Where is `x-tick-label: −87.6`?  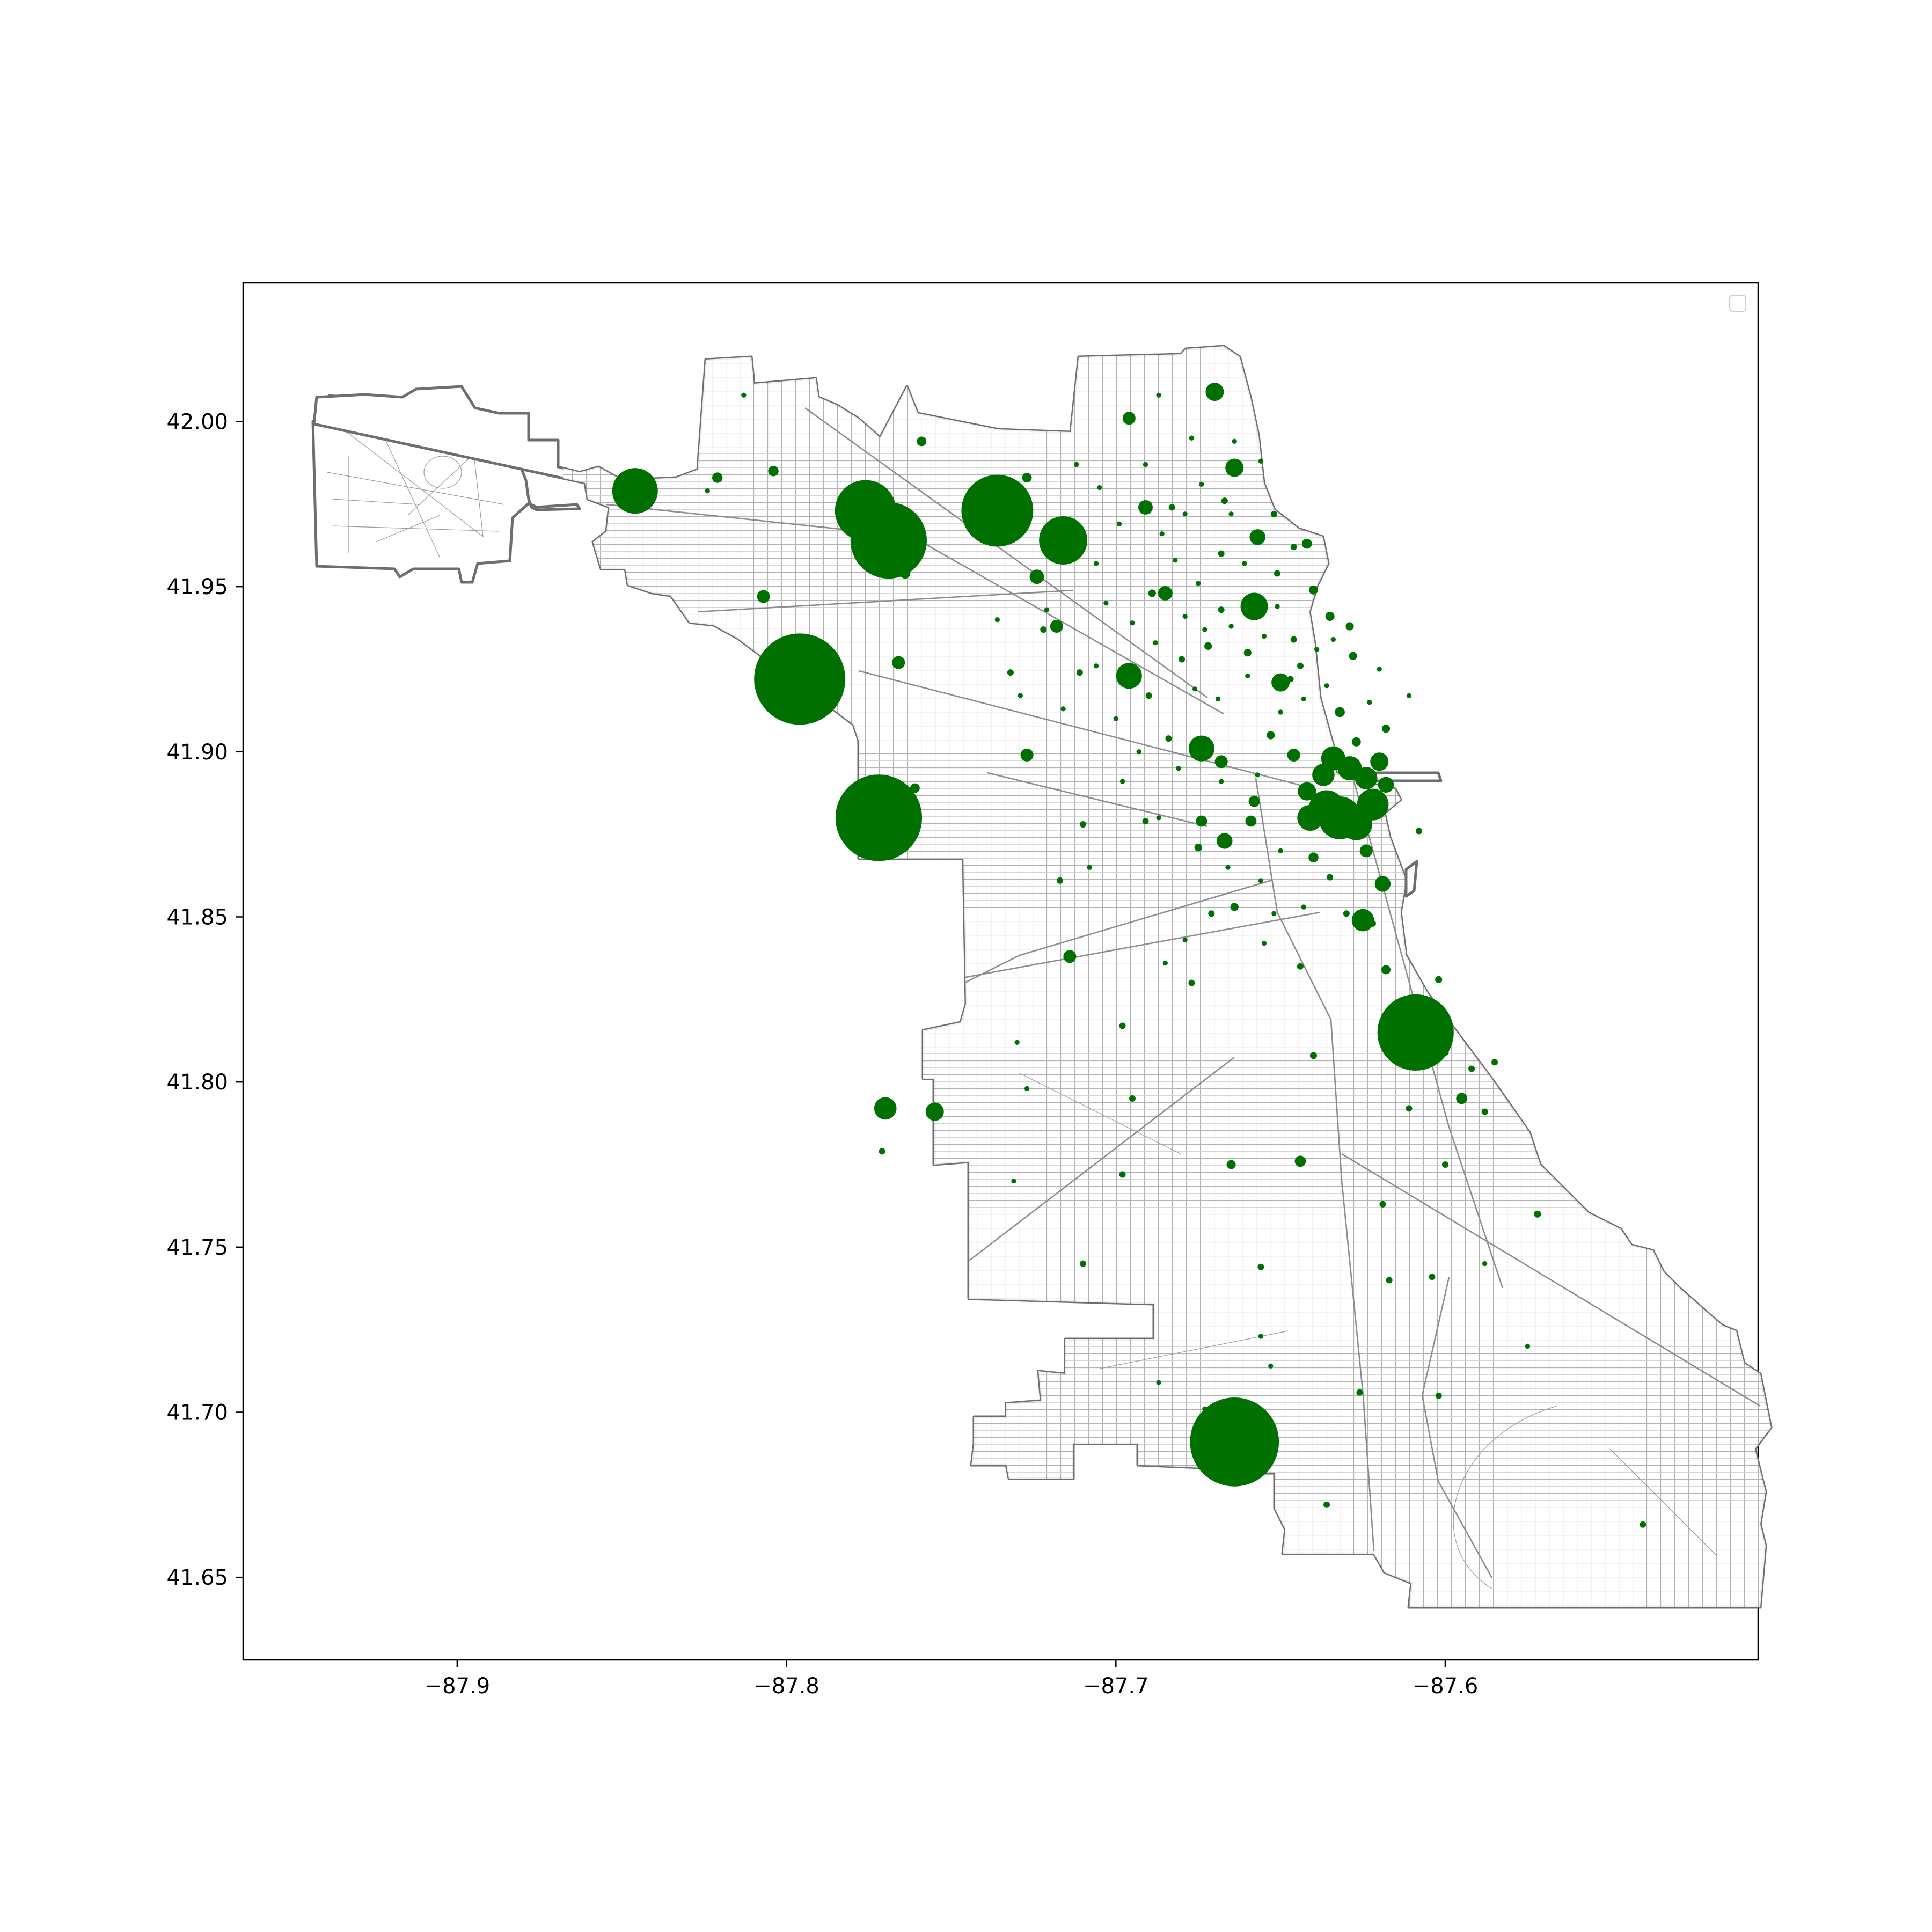 x-tick-label: −87.6 is located at coordinates (1446, 1686).